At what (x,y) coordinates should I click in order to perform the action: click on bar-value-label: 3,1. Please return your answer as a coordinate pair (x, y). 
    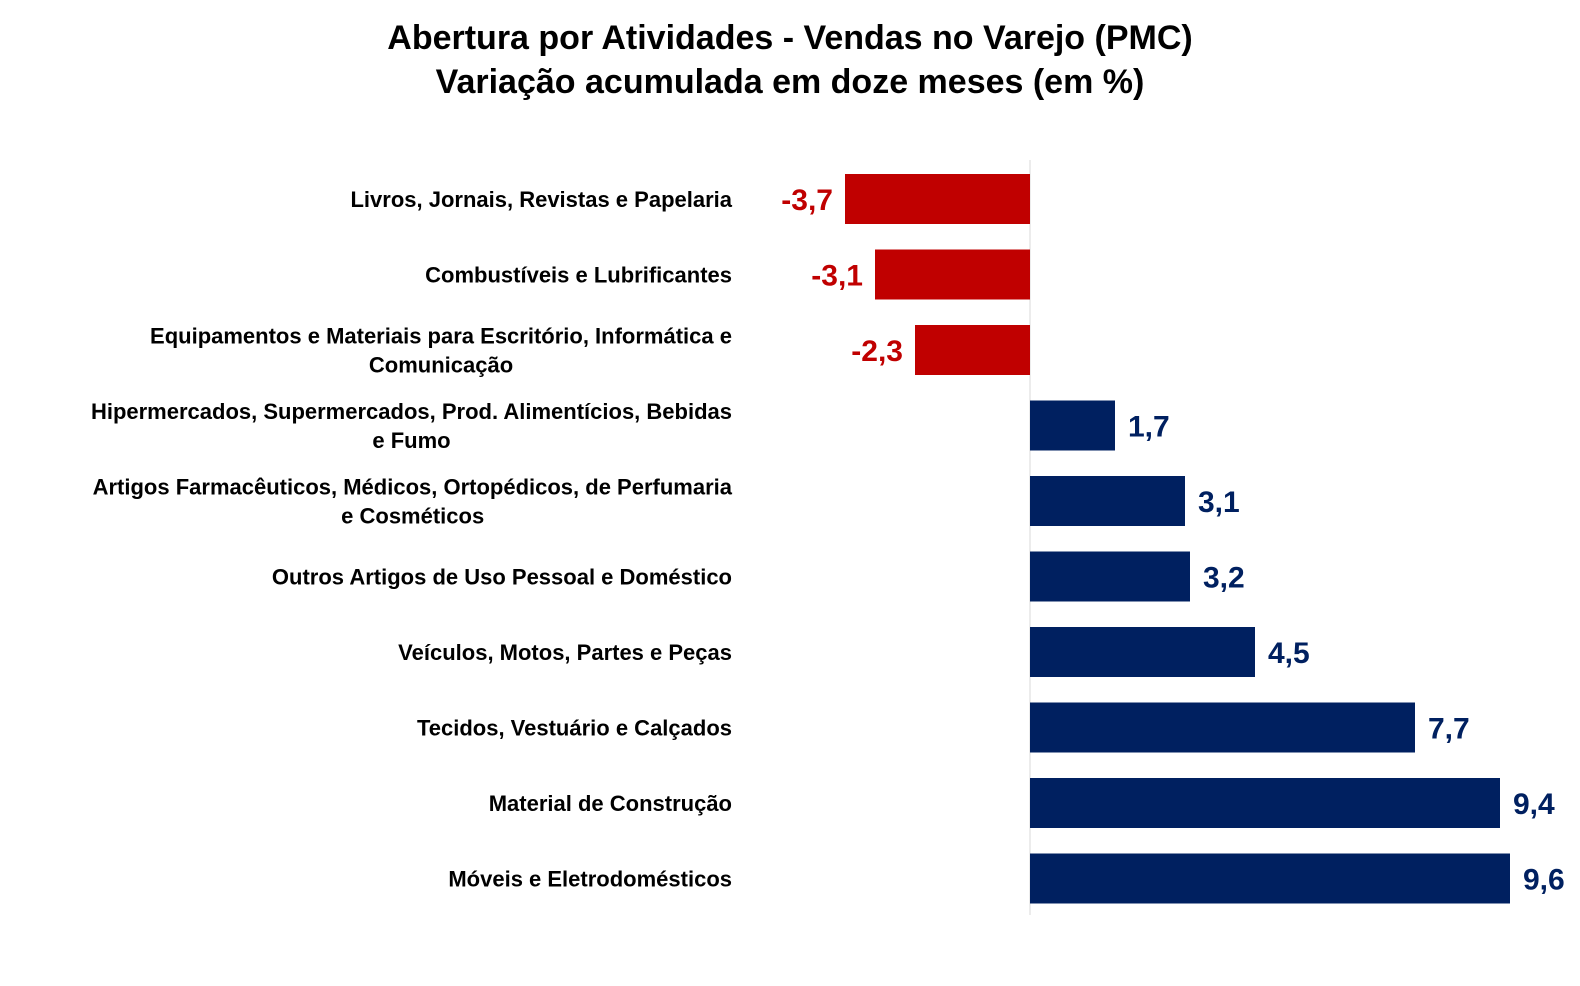
    Looking at the image, I should click on (1219, 502).